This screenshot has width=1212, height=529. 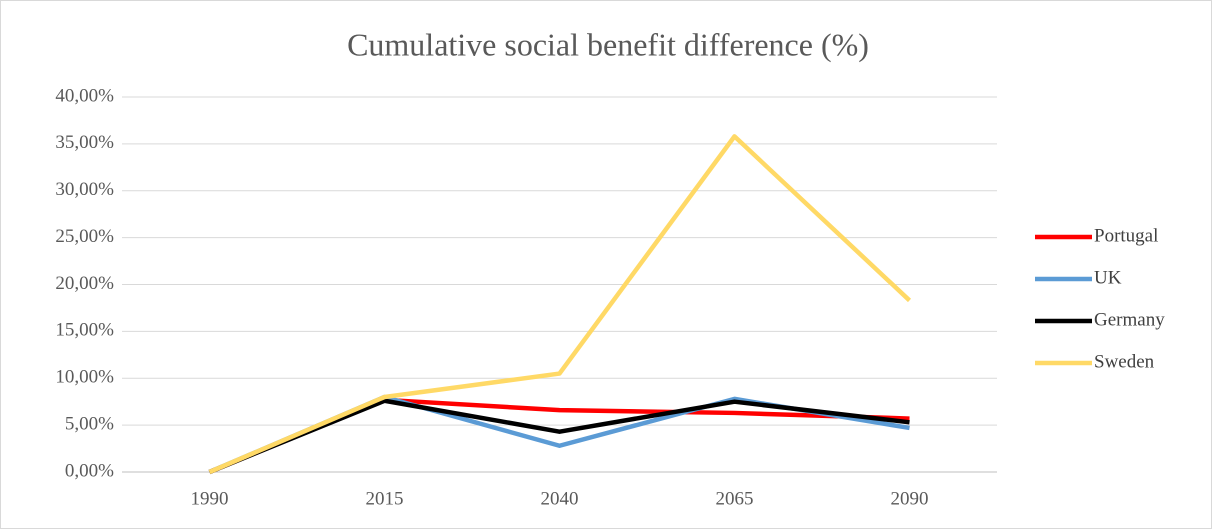 What do you see at coordinates (1126, 235) in the screenshot?
I see `legend-text: Portugal` at bounding box center [1126, 235].